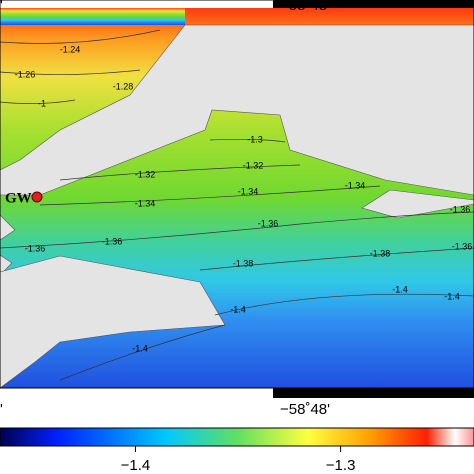  What do you see at coordinates (25, 74) in the screenshot?
I see `contour-label: -1.26` at bounding box center [25, 74].